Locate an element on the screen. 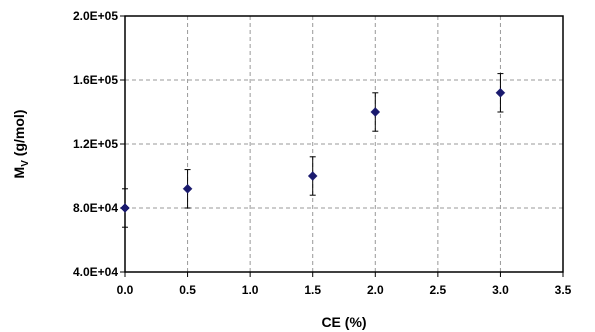 This screenshot has width=595, height=332. y-axis-title-main: M is located at coordinates (19, 173).